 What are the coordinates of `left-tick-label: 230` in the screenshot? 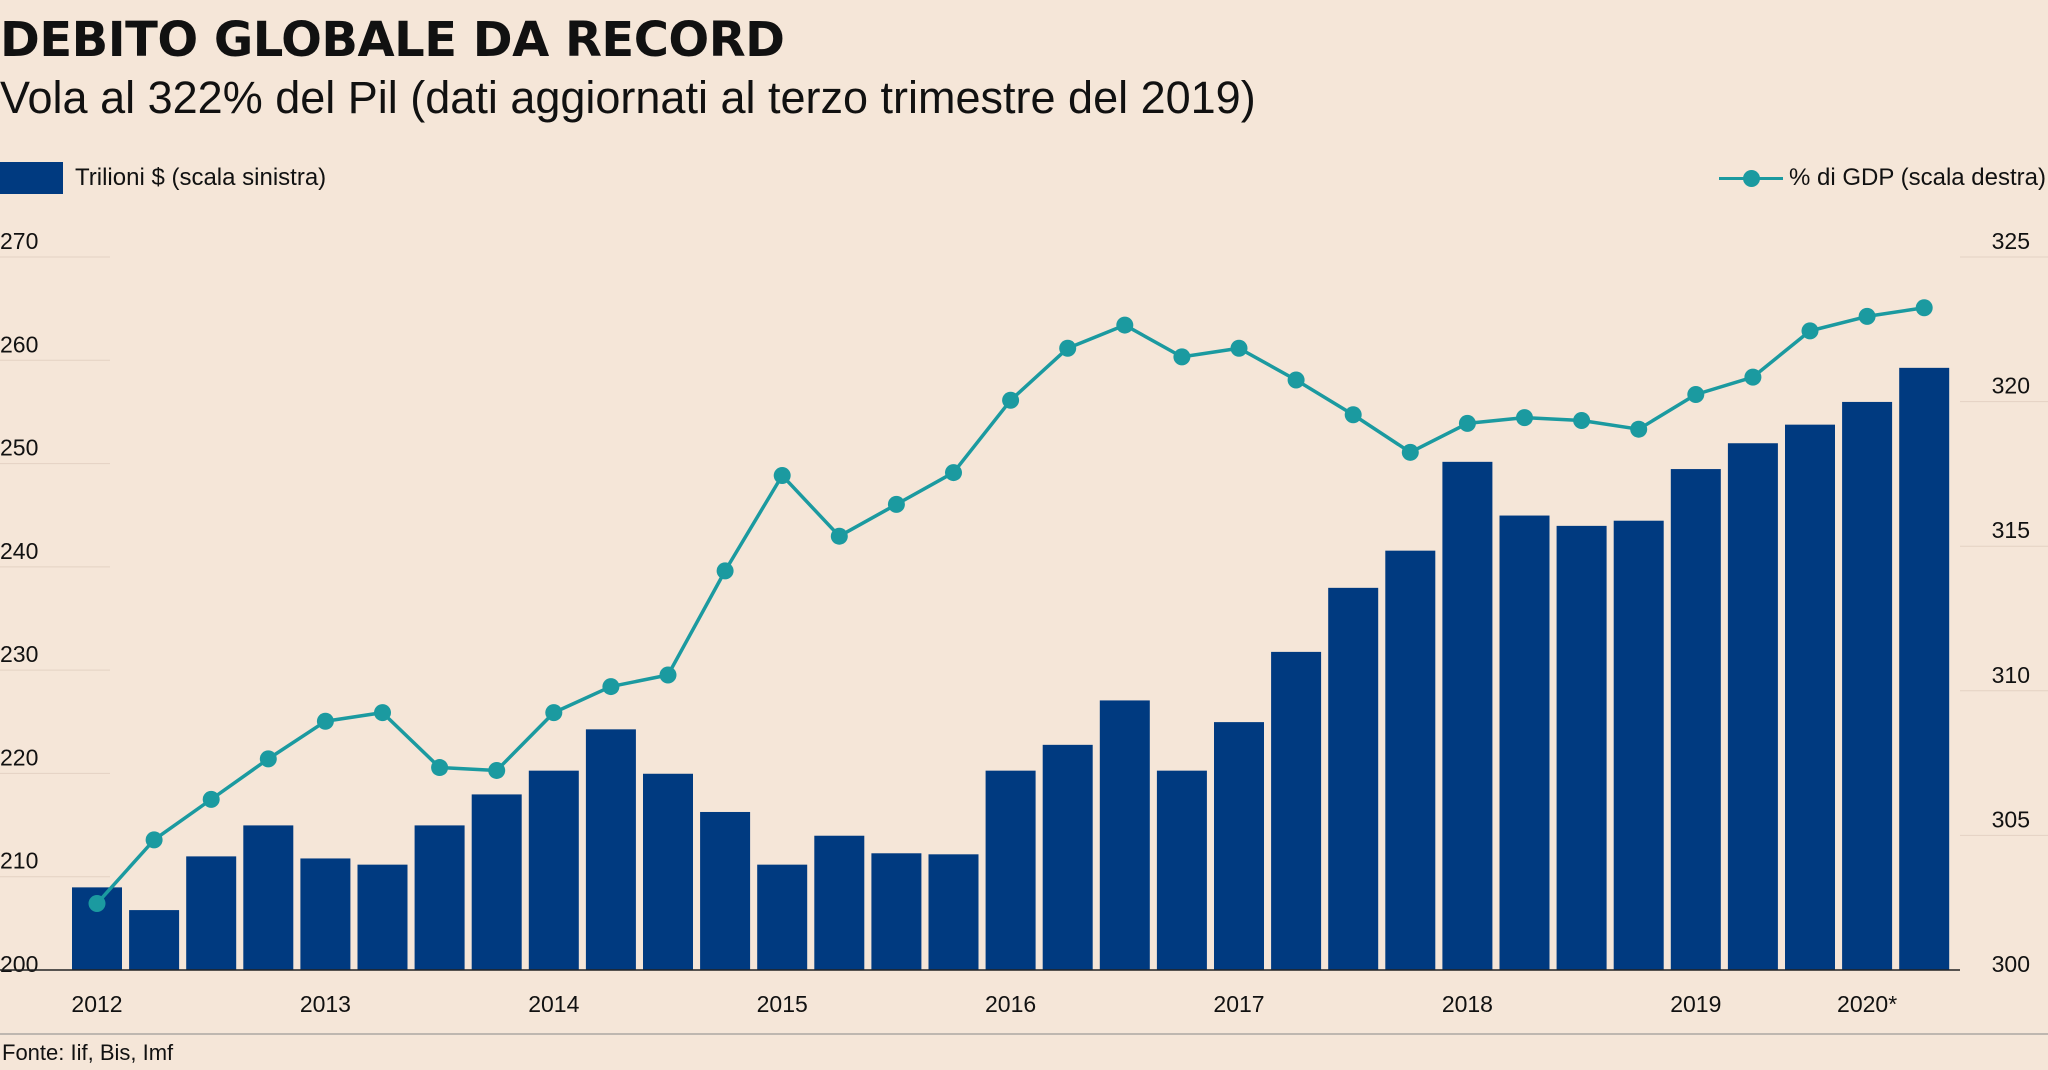 It's located at (19, 654).